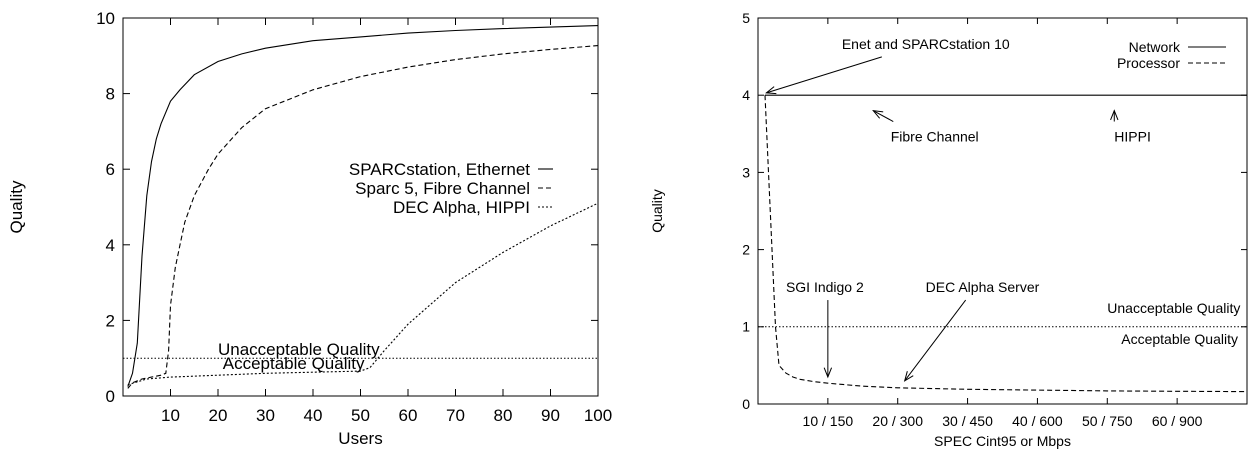 The image size is (1251, 455). What do you see at coordinates (439, 169) in the screenshot?
I see `legend-label: SPARCstation, Ethernet` at bounding box center [439, 169].